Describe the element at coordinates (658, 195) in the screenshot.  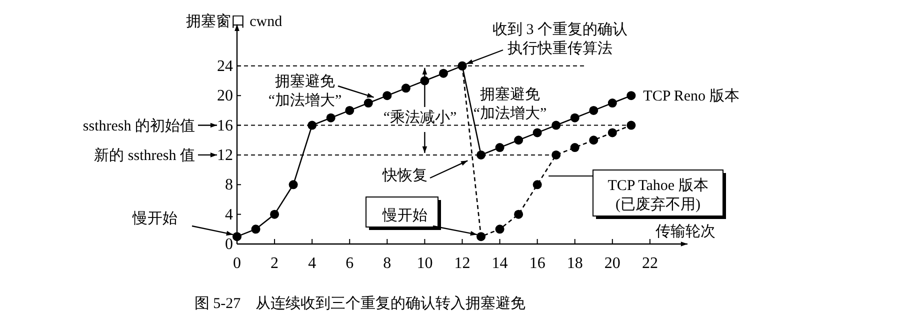
I see `text: TCP Tahoe 版本 (已废弃不用)` at that location.